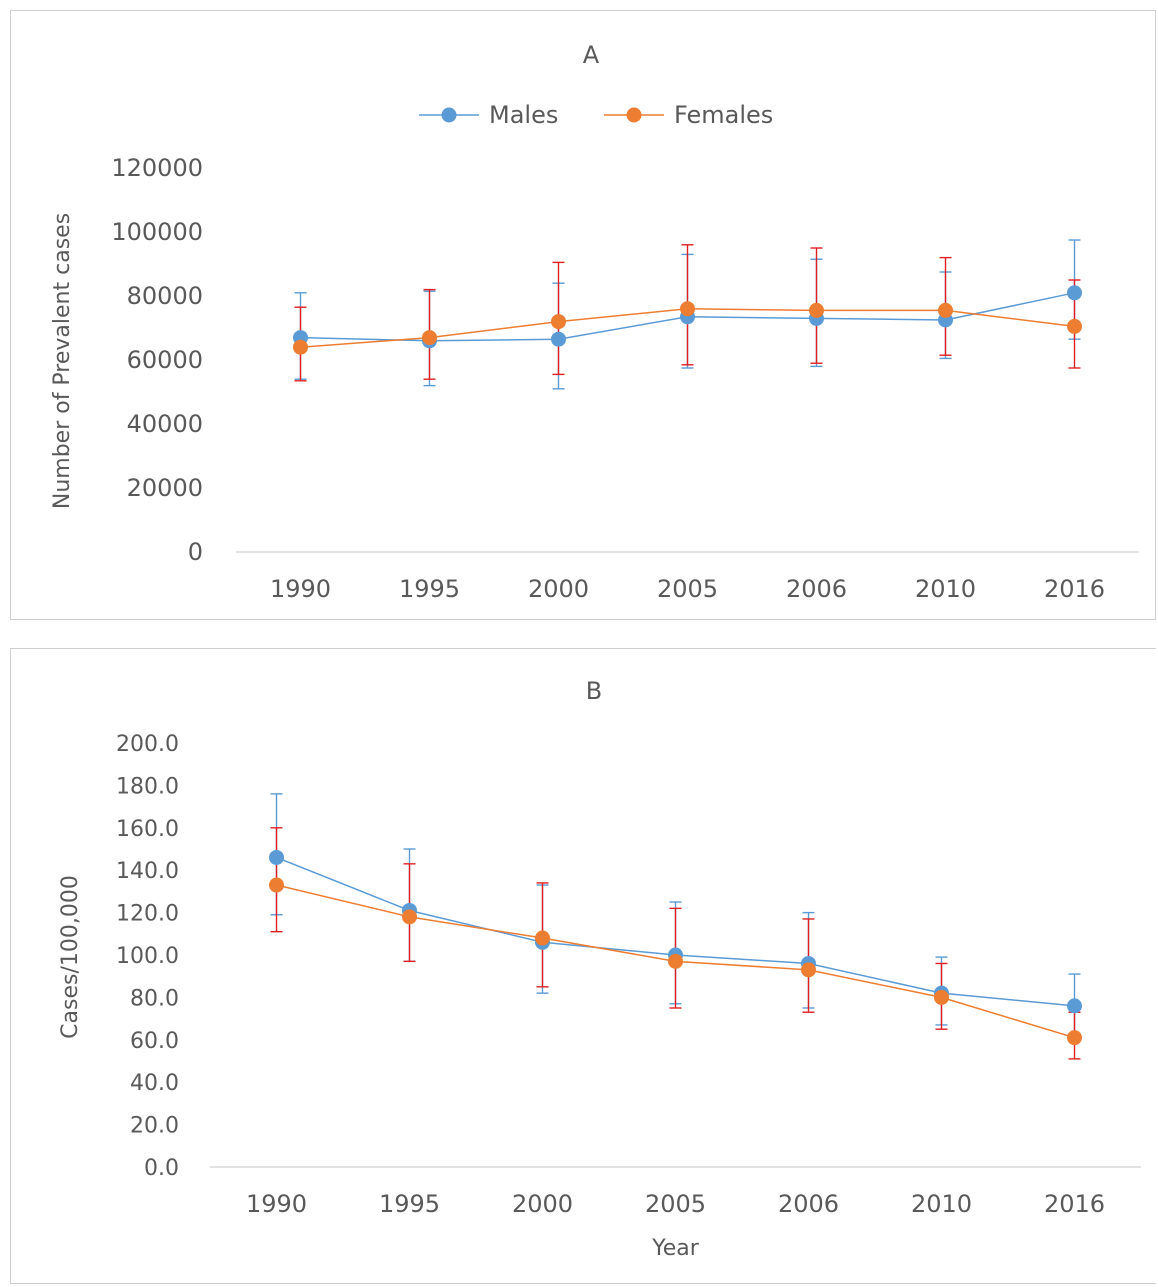 Image resolution: width=1158 pixels, height=1287 pixels. I want to click on y-tick-label: 0.0, so click(161, 1168).